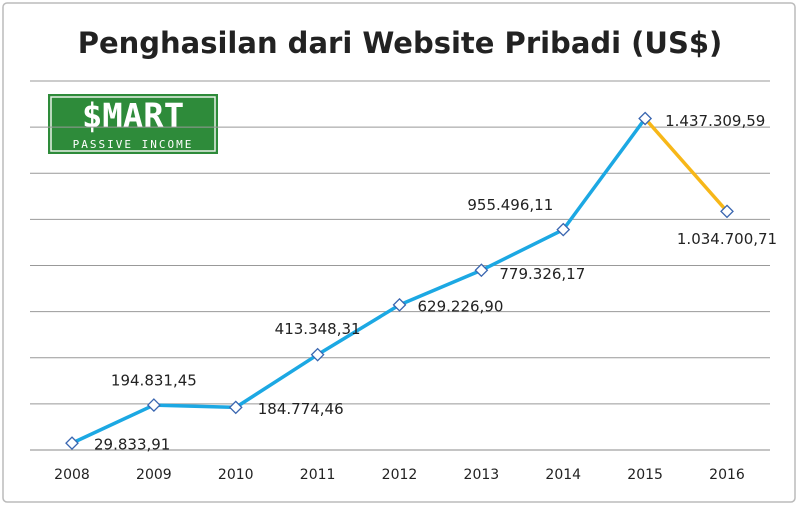 This screenshot has height=507, width=800. I want to click on line-last-segment, so click(686, 165).